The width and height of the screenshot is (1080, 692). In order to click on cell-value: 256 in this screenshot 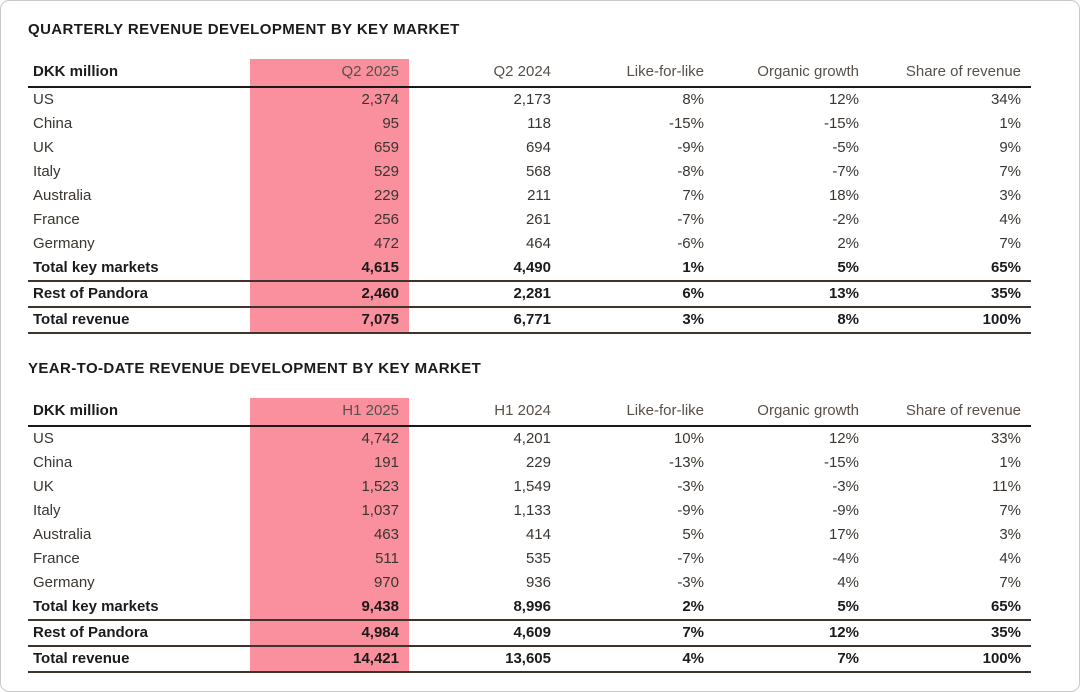, I will do `click(329, 220)`.